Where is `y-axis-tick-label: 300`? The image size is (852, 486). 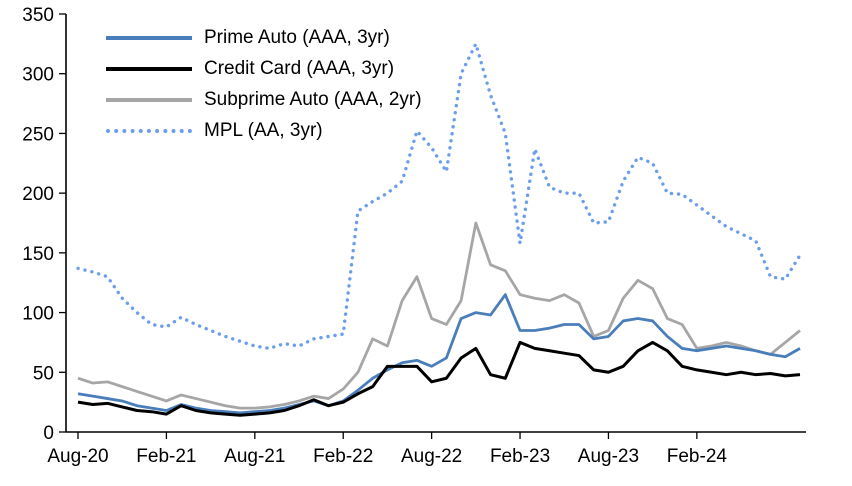
y-axis-tick-label: 300 is located at coordinates (38, 75).